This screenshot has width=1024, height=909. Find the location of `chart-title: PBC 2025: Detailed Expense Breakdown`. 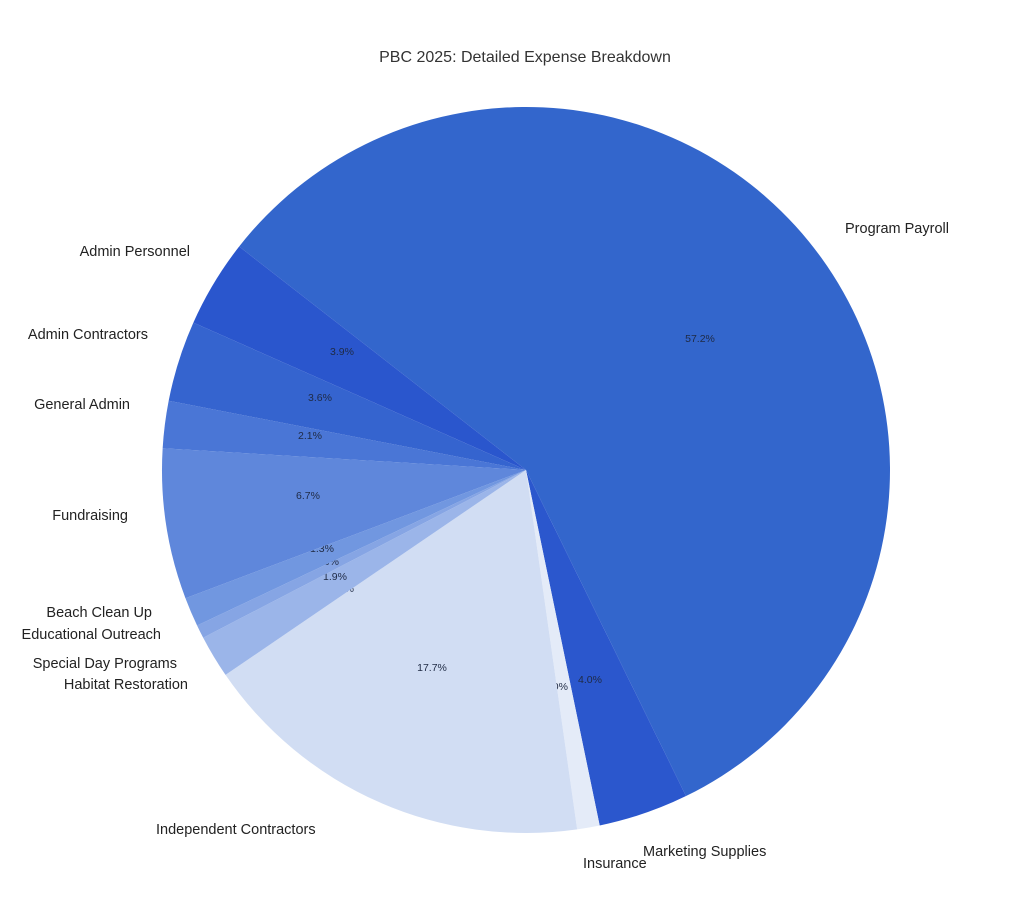

chart-title: PBC 2025: Detailed Expense Breakdown is located at coordinates (525, 57).